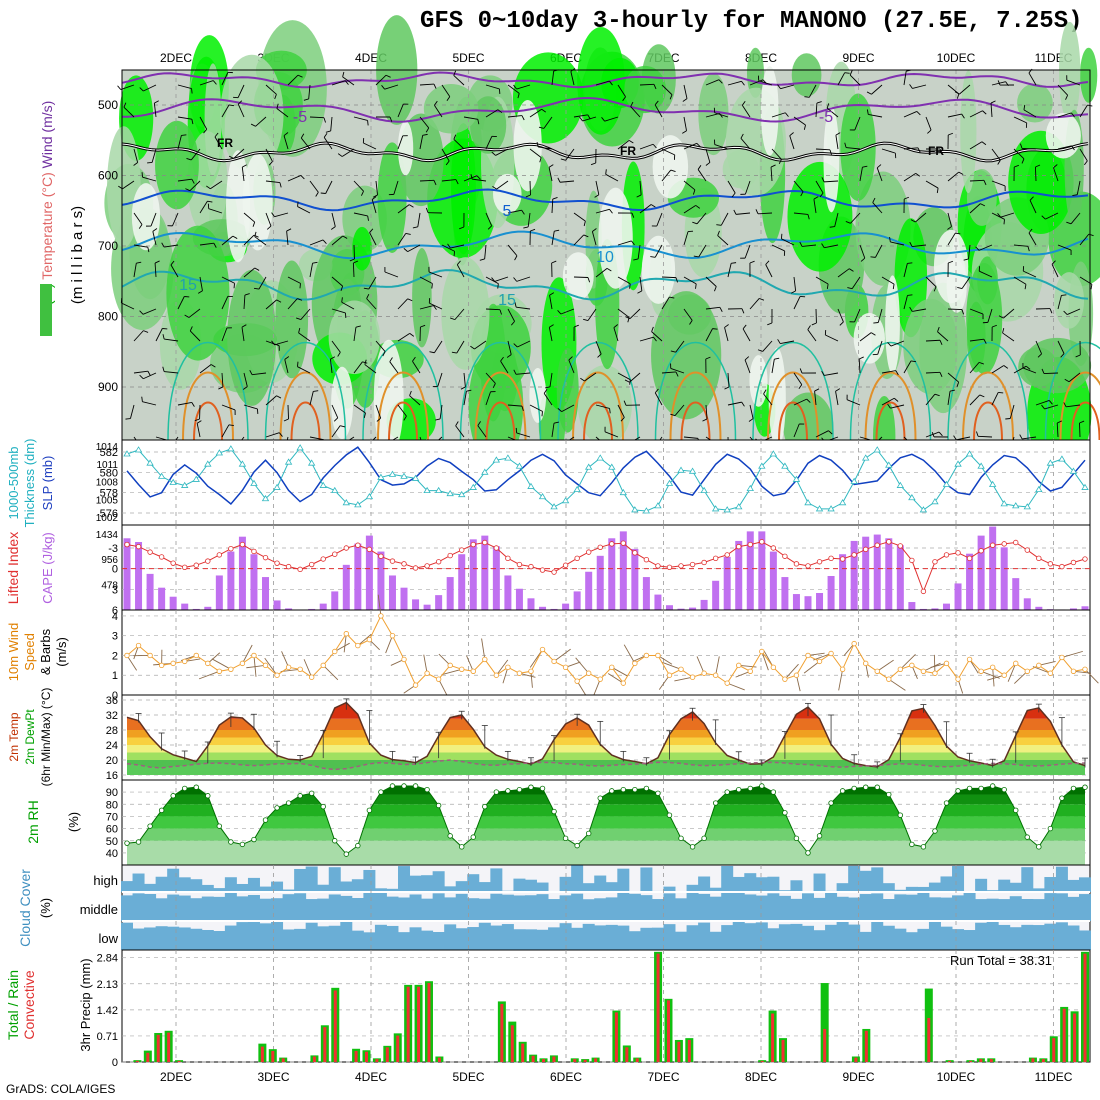 The height and width of the screenshot is (1100, 1100). What do you see at coordinates (605, 152) in the screenshot?
I see `freezing-level-contour-inner` at bounding box center [605, 152].